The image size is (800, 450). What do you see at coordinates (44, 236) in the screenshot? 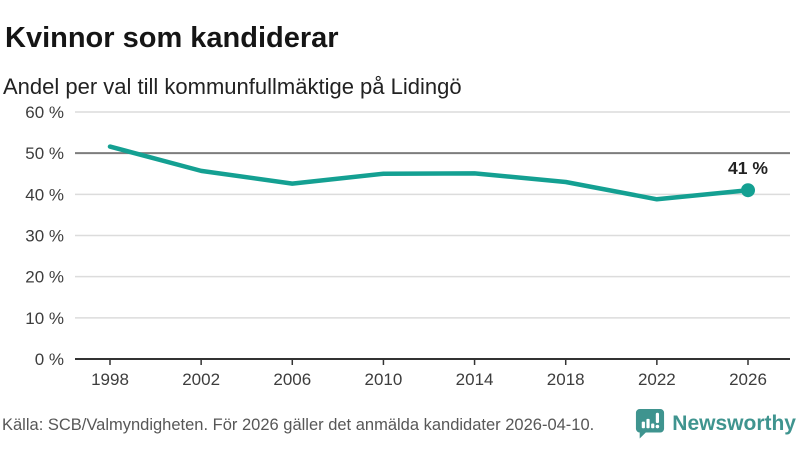
I see `y-tick-label: 30 %` at bounding box center [44, 236].